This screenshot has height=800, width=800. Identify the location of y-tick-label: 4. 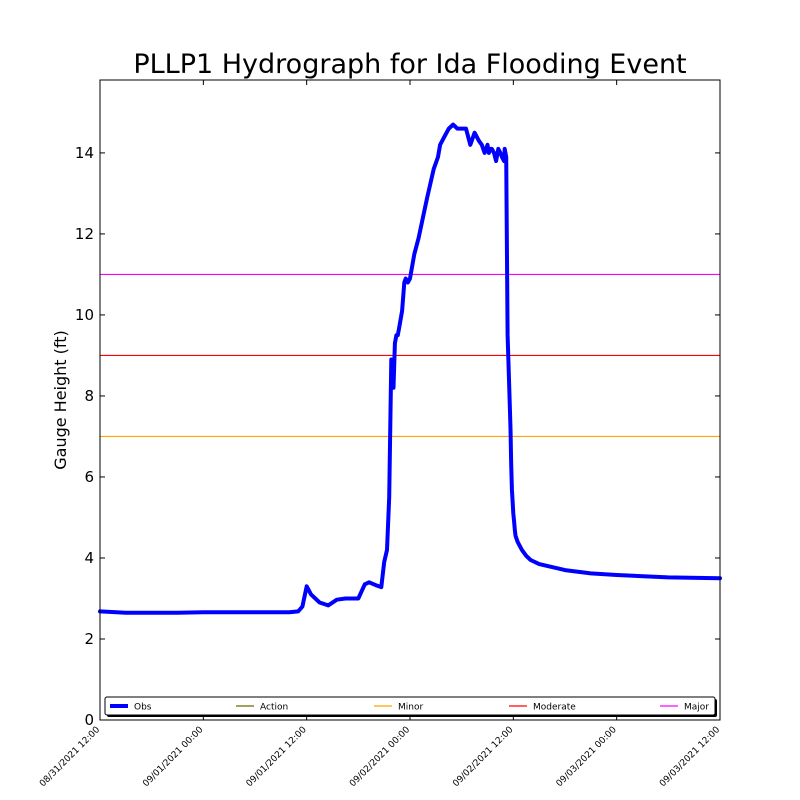
(89, 558).